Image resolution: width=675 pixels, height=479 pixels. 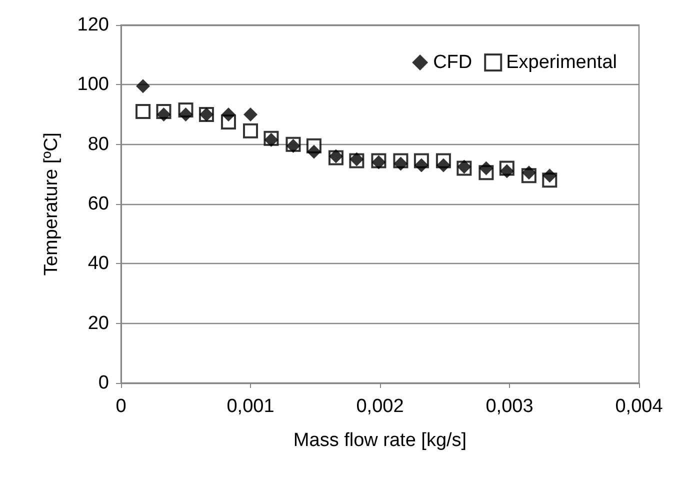 What do you see at coordinates (98, 263) in the screenshot?
I see `y-tick-label: 40` at bounding box center [98, 263].